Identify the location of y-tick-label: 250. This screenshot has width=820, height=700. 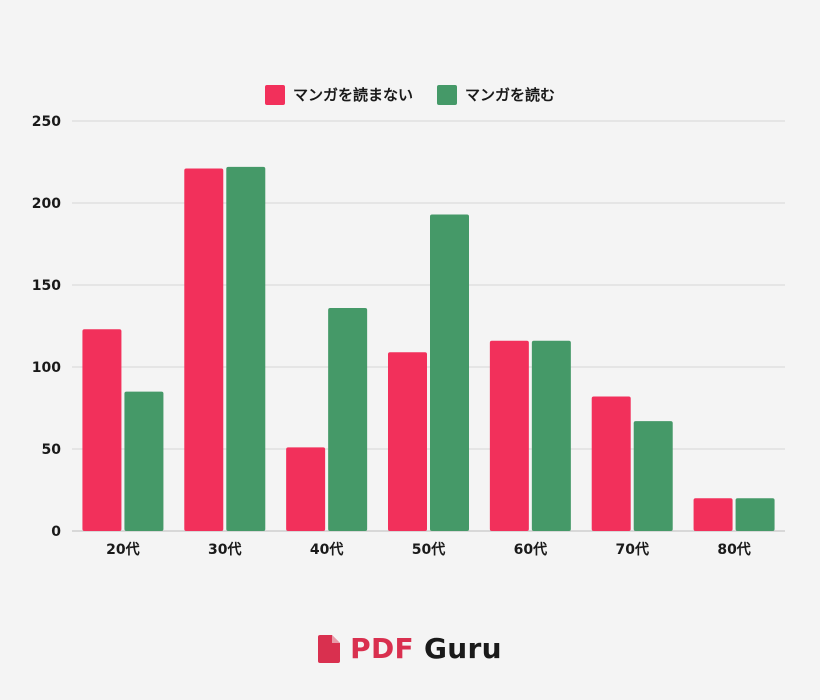
(46, 122).